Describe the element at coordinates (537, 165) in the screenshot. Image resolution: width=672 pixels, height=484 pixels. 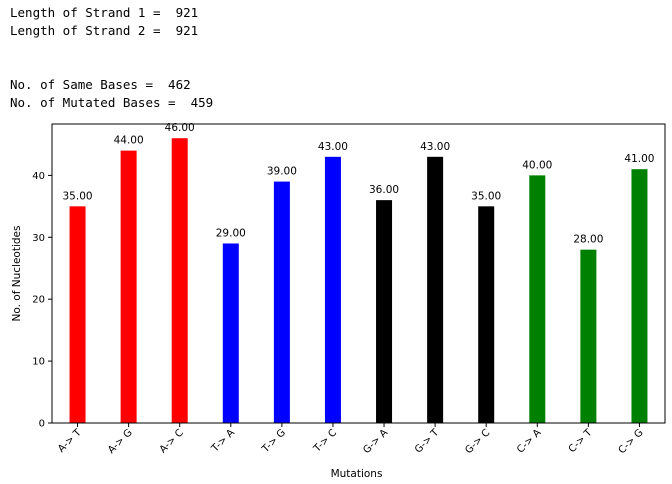
I see `data-label-9: 40.00` at that location.